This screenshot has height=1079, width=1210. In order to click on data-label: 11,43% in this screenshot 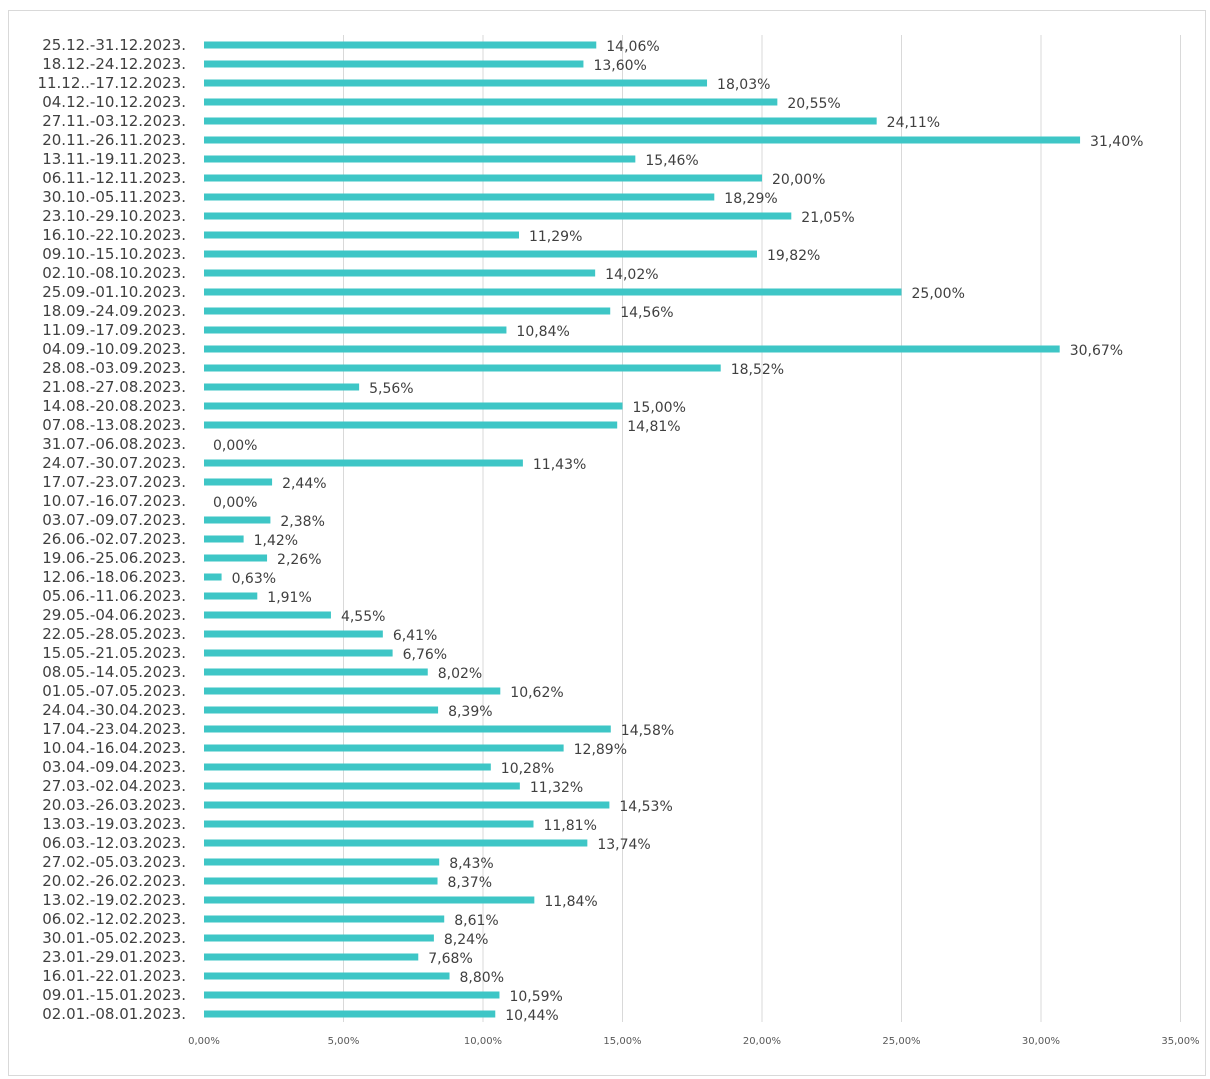, I will do `click(559, 465)`.